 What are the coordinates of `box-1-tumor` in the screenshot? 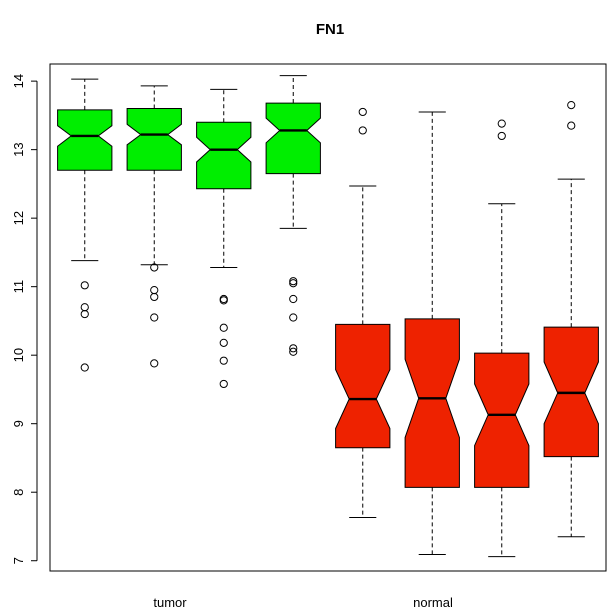 It's located at (85, 225).